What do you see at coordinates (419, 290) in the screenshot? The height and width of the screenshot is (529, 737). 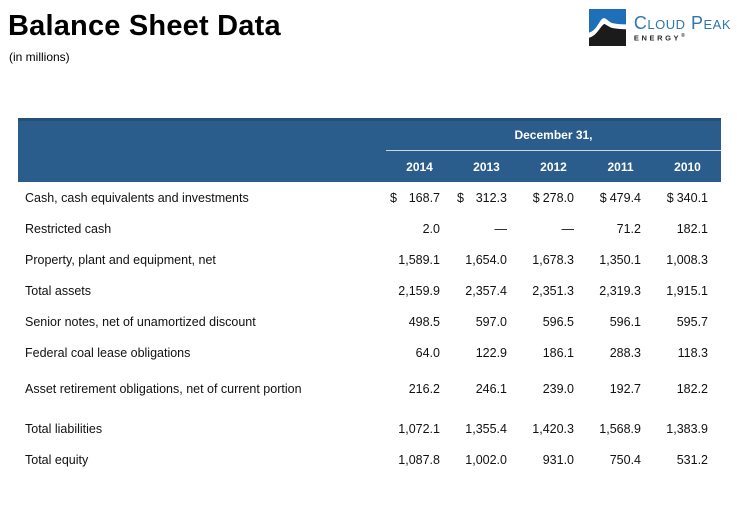 I see `cell-value: 2,159.9` at bounding box center [419, 290].